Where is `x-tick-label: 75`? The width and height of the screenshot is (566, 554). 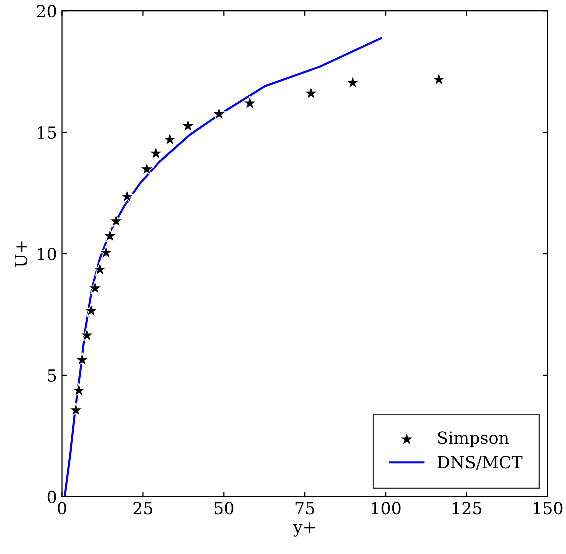 x-tick-label: 75 is located at coordinates (305, 508).